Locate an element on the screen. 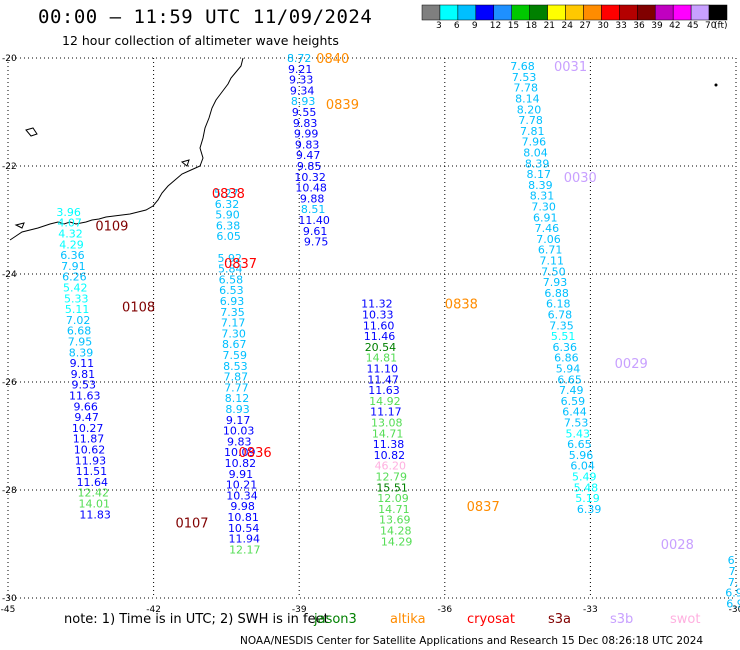 The image size is (740, 650). legend-tick: 39 is located at coordinates (657, 26).